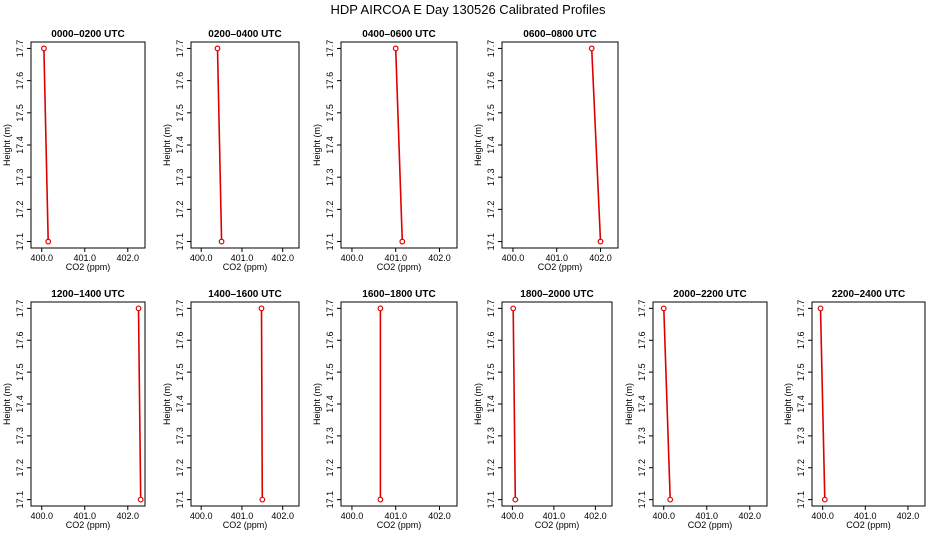 The width and height of the screenshot is (936, 540). What do you see at coordinates (559, 34) in the screenshot?
I see `panel-title: 0600–0800 UTC` at bounding box center [559, 34].